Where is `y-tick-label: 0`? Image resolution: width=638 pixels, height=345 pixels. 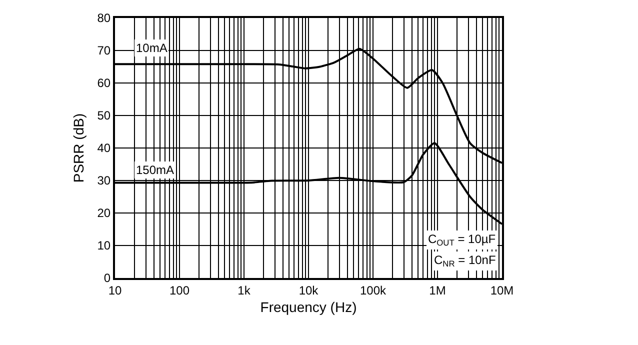 y-tick-label: 0 is located at coordinates (107, 278).